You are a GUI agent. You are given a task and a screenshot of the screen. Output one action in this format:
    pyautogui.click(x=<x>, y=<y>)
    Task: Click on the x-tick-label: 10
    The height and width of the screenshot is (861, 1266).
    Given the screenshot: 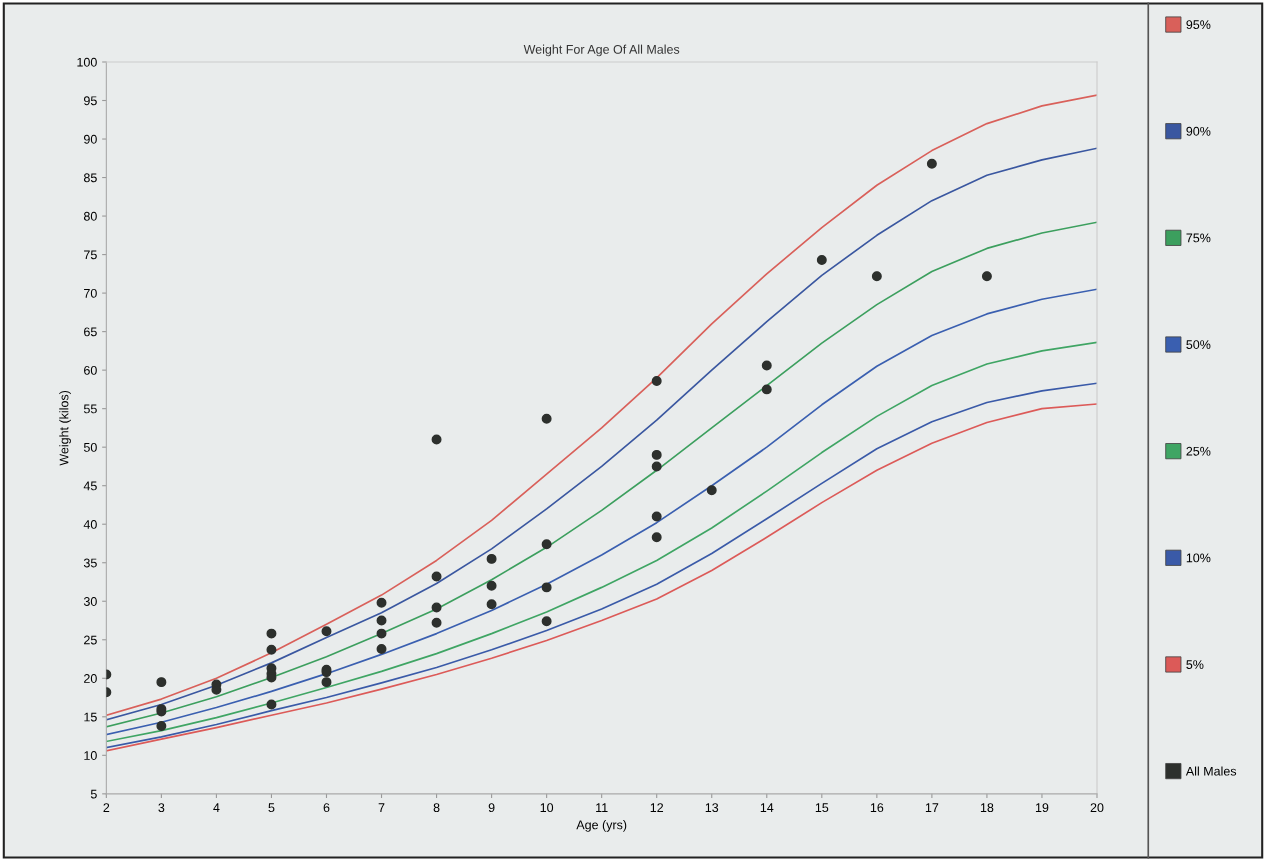 What is the action you would take?
    pyautogui.click(x=547, y=808)
    